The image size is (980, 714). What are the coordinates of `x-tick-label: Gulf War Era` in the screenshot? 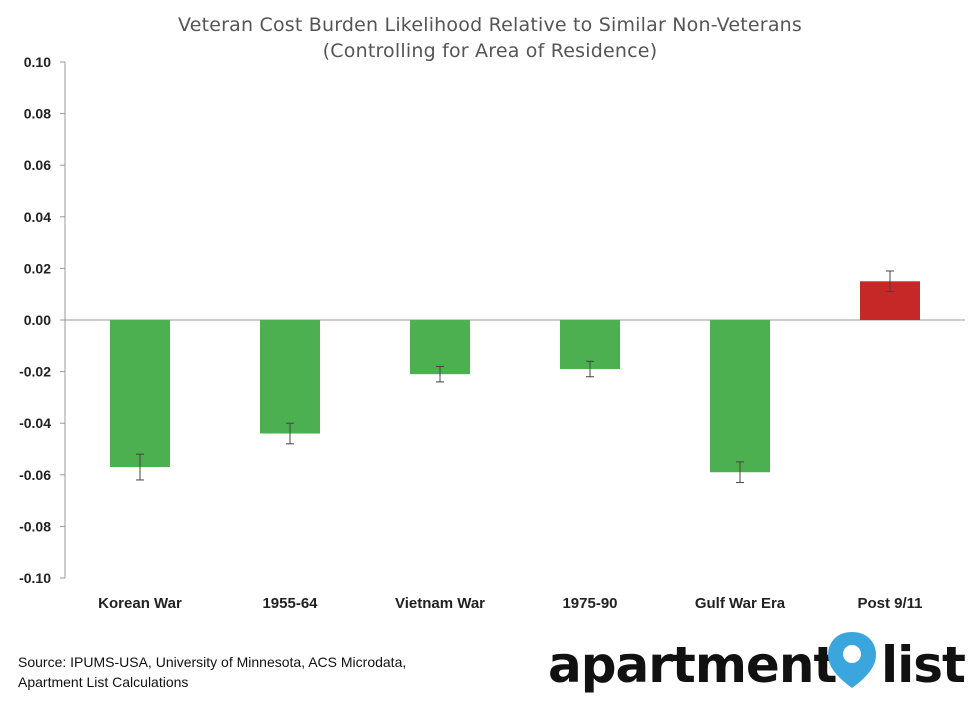 It's located at (740, 603).